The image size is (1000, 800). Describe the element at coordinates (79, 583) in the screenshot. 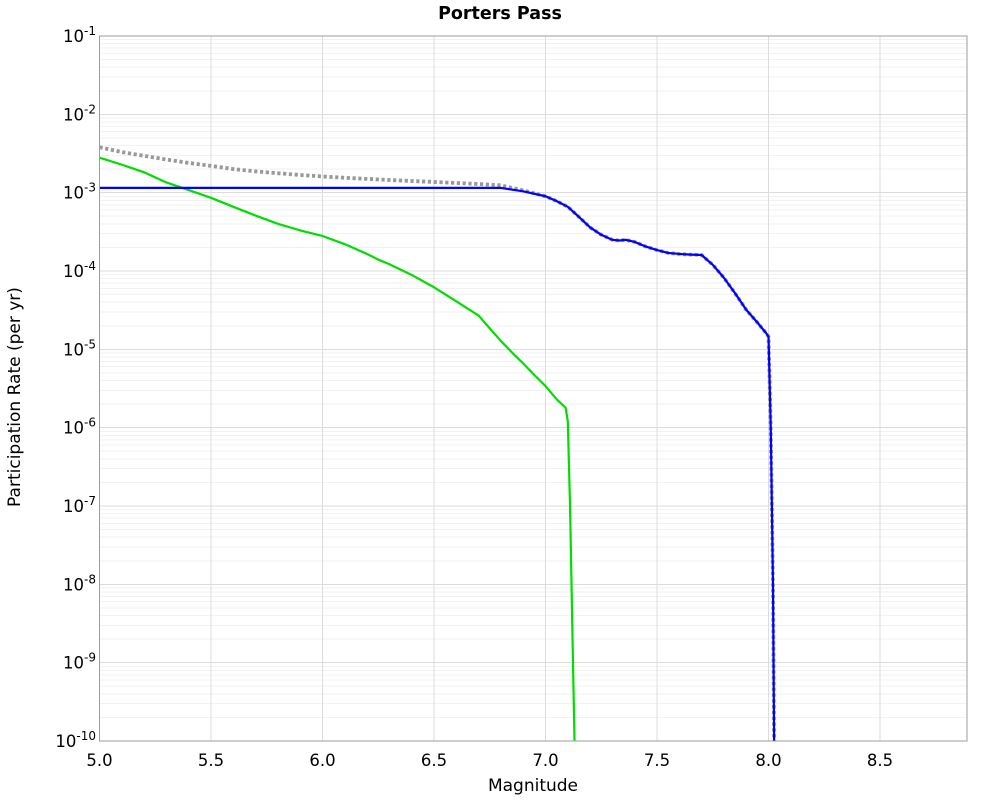

I see `y-tick-label: 10⁻⁸` at that location.